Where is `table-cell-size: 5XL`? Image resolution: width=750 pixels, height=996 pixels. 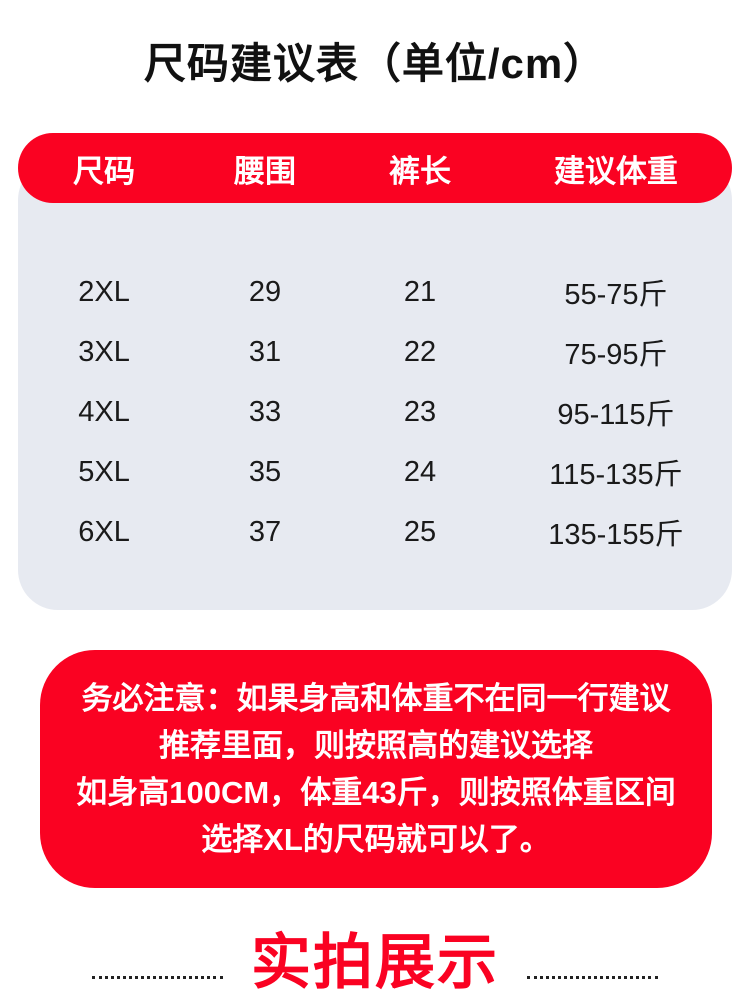 table-cell-size: 5XL is located at coordinates (104, 471).